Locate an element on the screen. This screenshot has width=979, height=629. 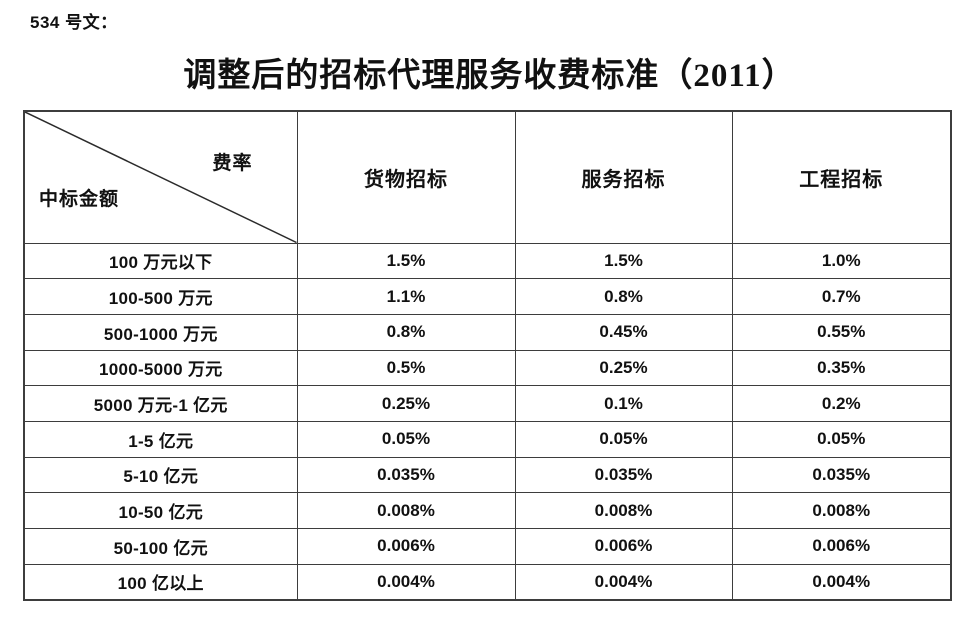
table-row: 50-100 亿元 0.006% 0.006% 0.006% is located at coordinates (487, 546).